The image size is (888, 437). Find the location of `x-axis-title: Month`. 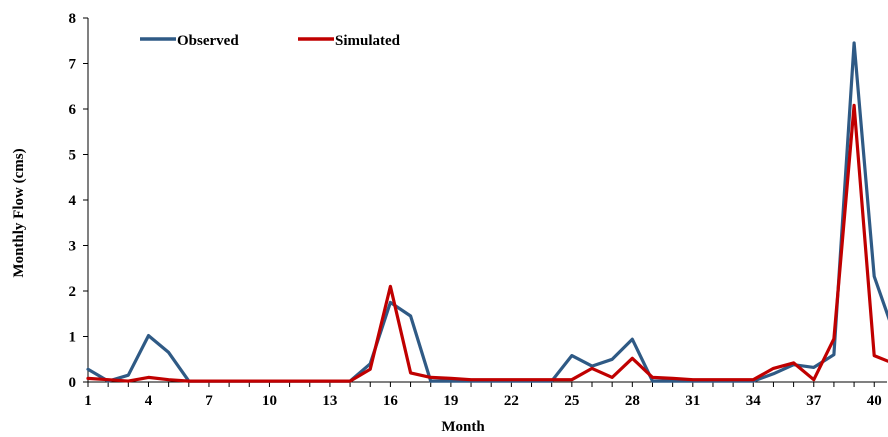

x-axis-title: Month is located at coordinates (463, 427).